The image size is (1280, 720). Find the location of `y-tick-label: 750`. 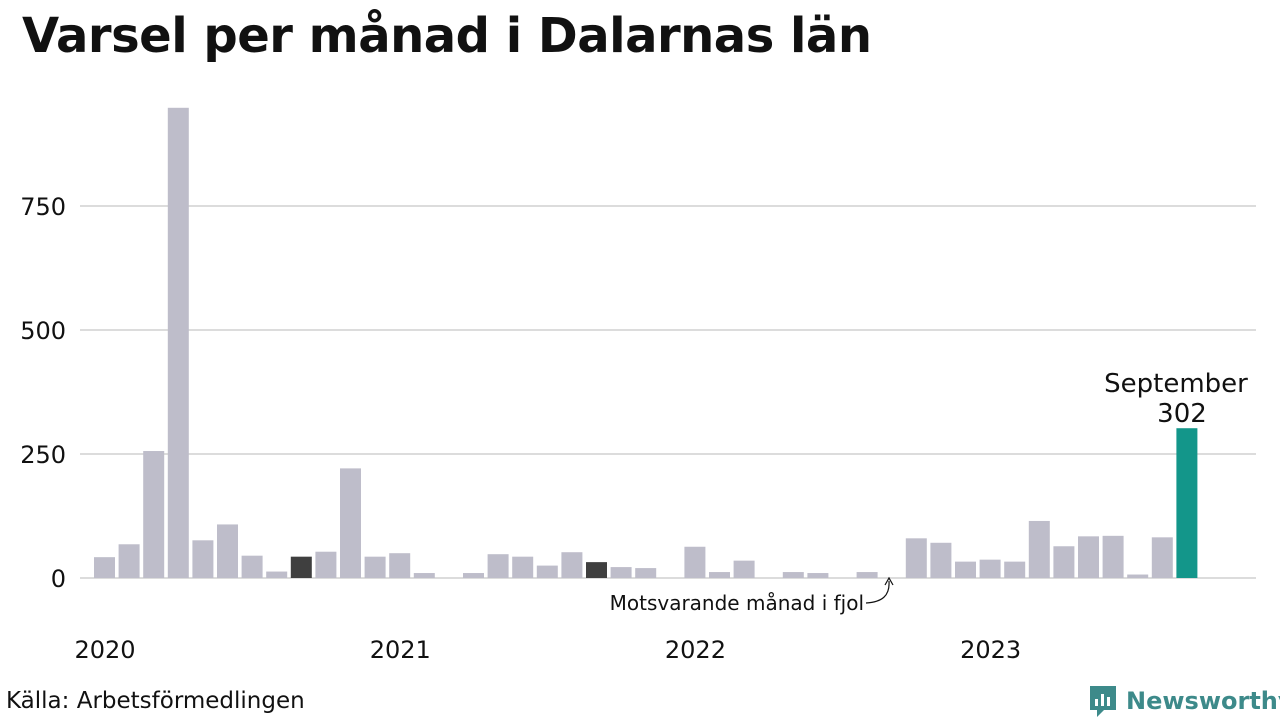

y-tick-label: 750 is located at coordinates (43, 207).